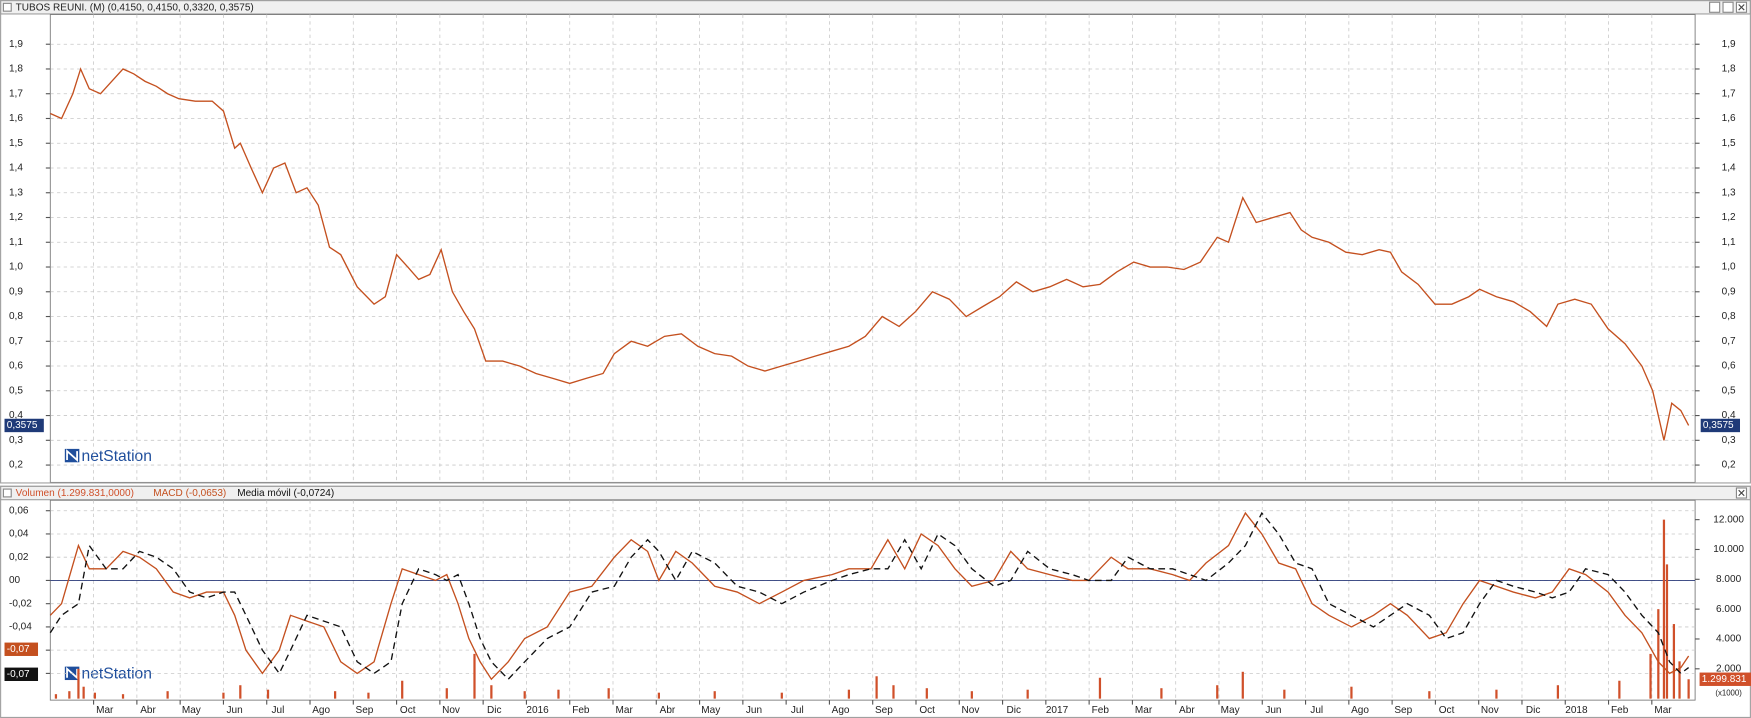 This screenshot has height=718, width=1751. I want to click on y-tick-label: 1,6, so click(16, 118).